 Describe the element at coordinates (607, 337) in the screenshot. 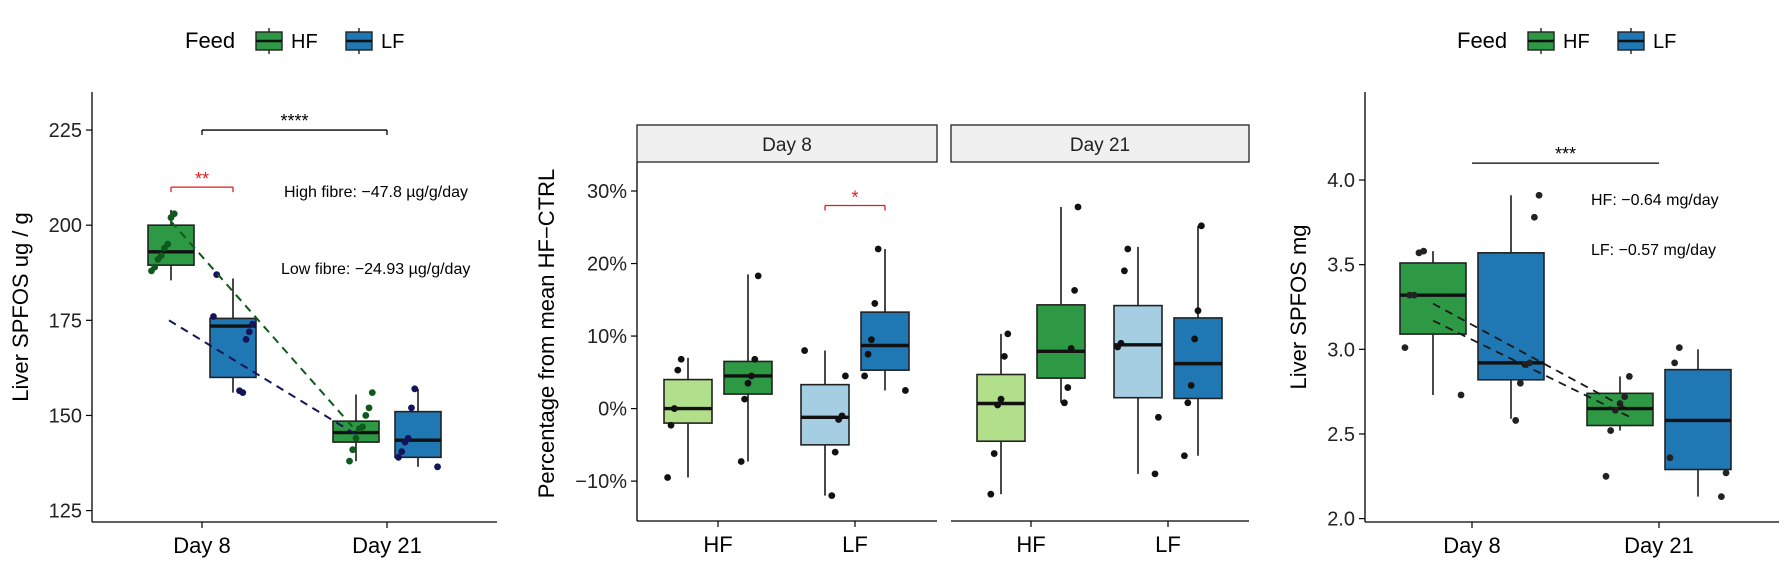

I see `y-tick-label: 10%` at that location.